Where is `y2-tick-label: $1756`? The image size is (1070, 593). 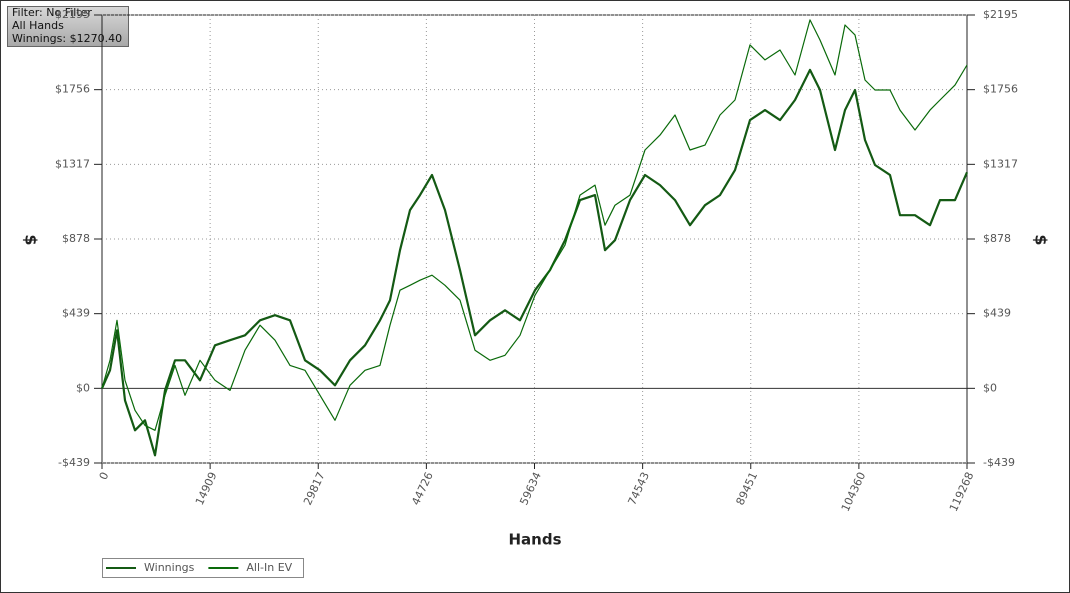 y2-tick-label: $1756 is located at coordinates (1000, 89).